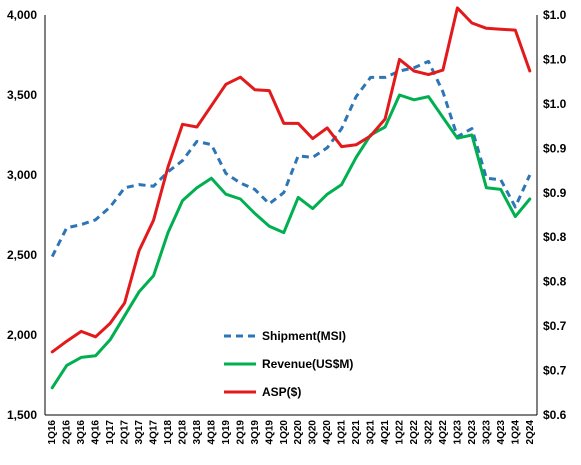  Describe the element at coordinates (110, 432) in the screenshot. I see `x-tick-label: 1Q17` at that location.